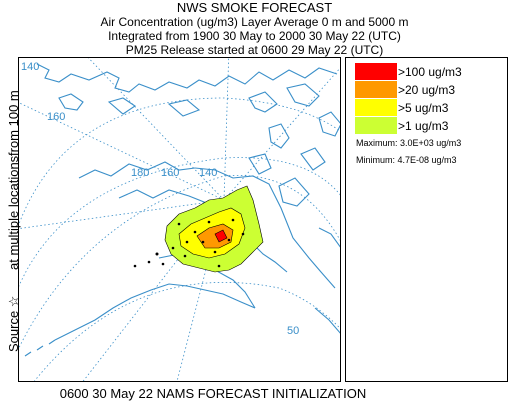 This screenshot has height=403, width=509. I want to click on smoke-plume, so click(198, 229).